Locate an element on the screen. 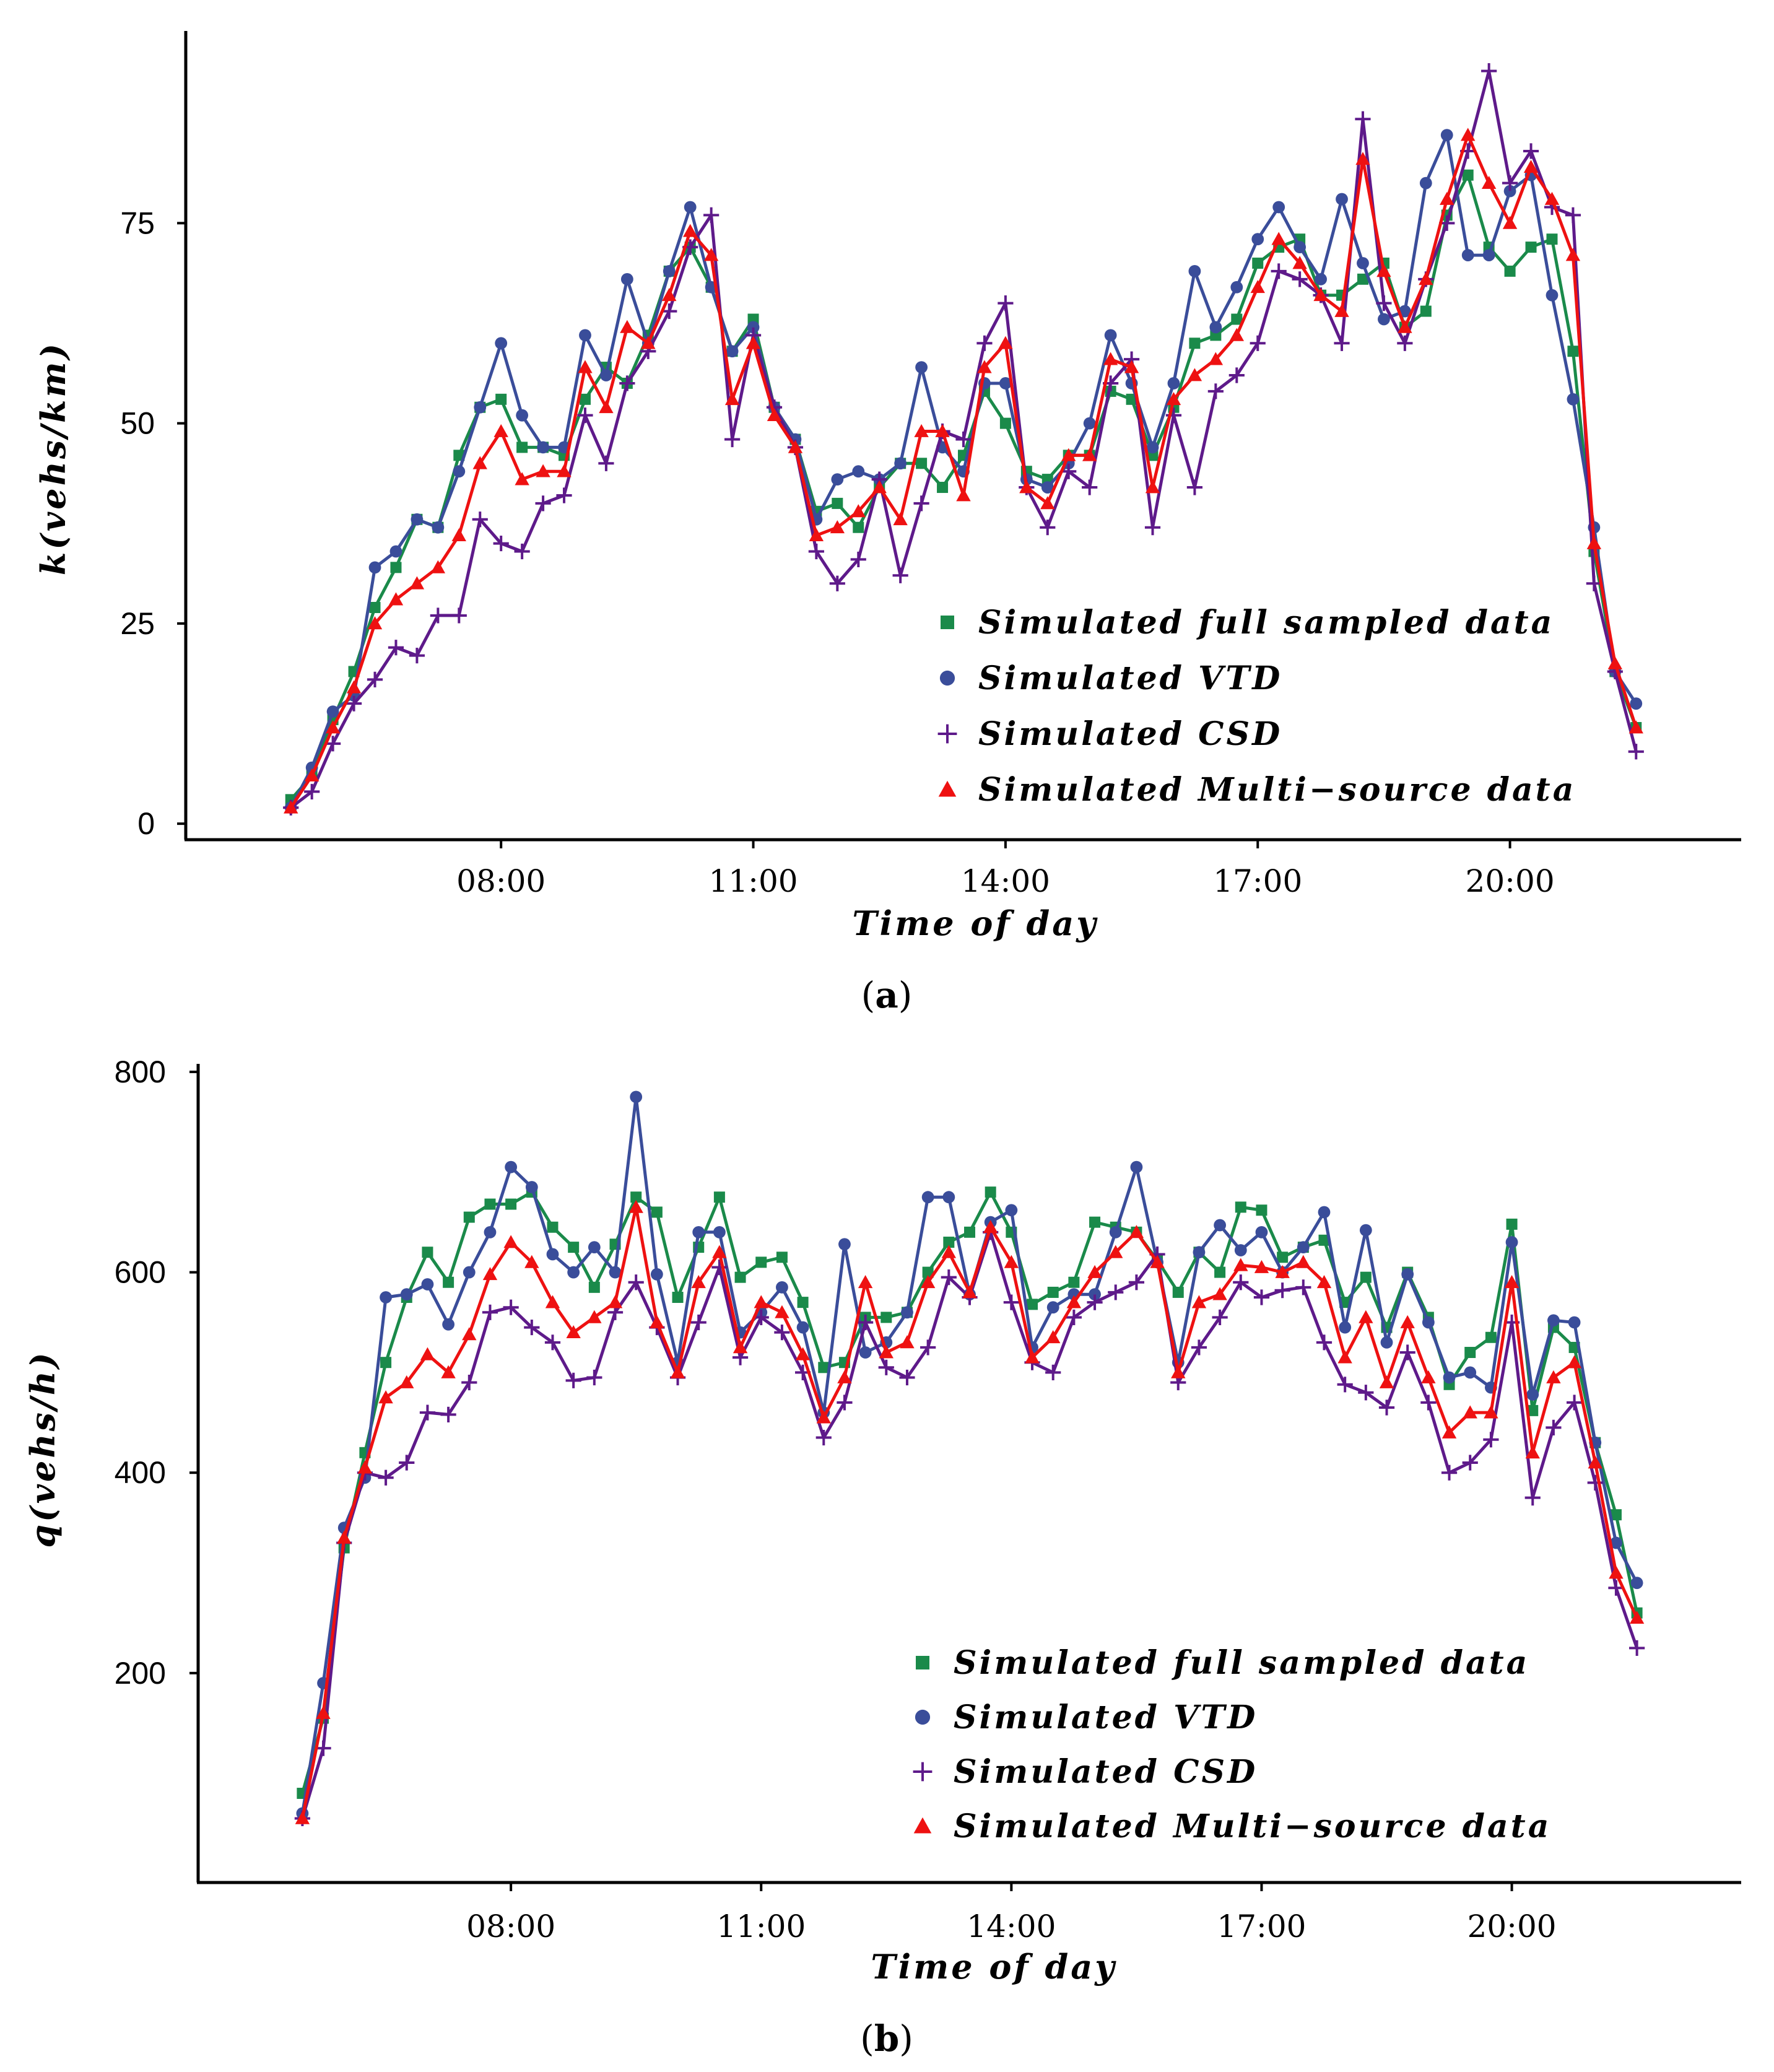 The height and width of the screenshot is (2072, 1774). chart-b-legend-marker-full is located at coordinates (922, 1662).